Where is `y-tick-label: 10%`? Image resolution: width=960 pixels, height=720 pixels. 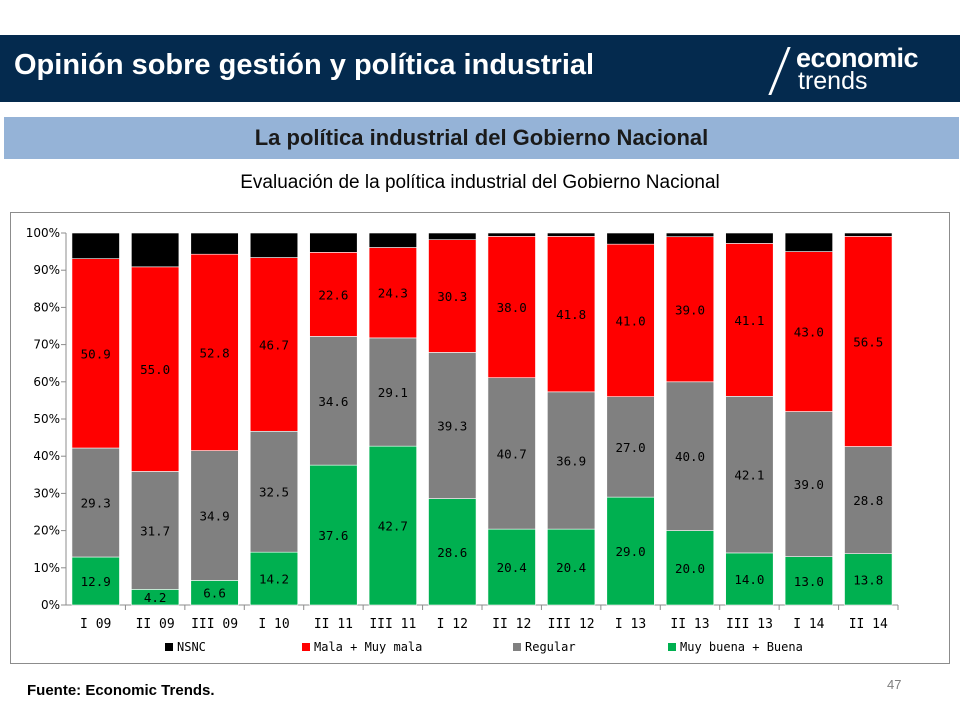 y-tick-label: 10% is located at coordinates (46, 568).